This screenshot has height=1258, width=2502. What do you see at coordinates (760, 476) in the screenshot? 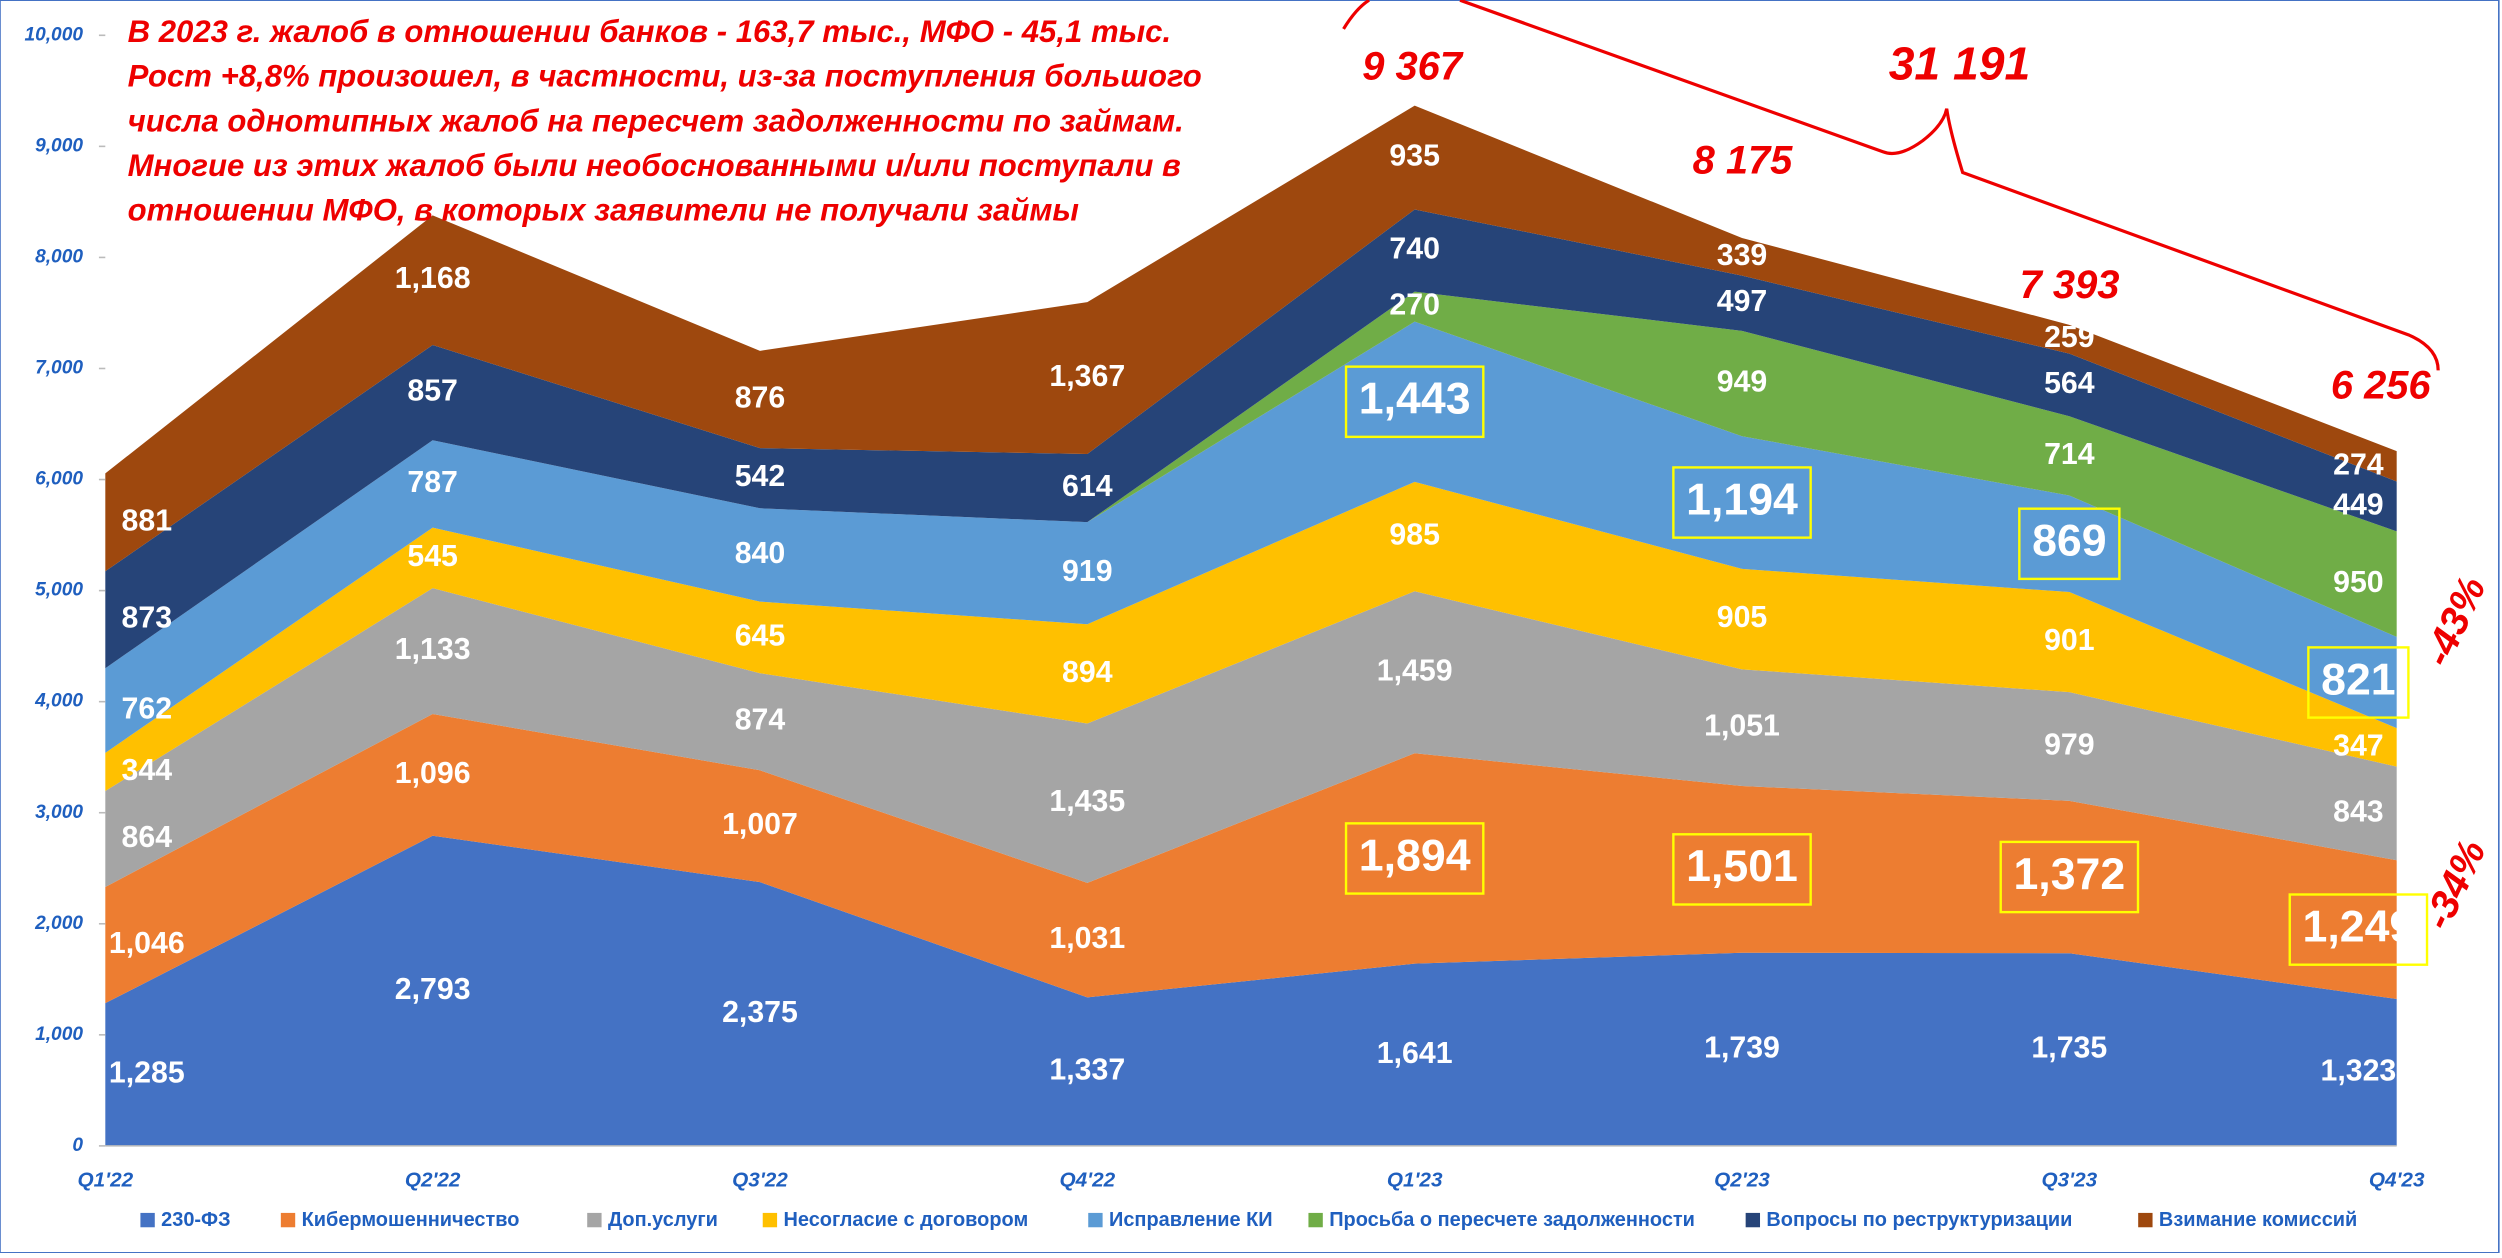
I see `data-label: 542` at bounding box center [760, 476].